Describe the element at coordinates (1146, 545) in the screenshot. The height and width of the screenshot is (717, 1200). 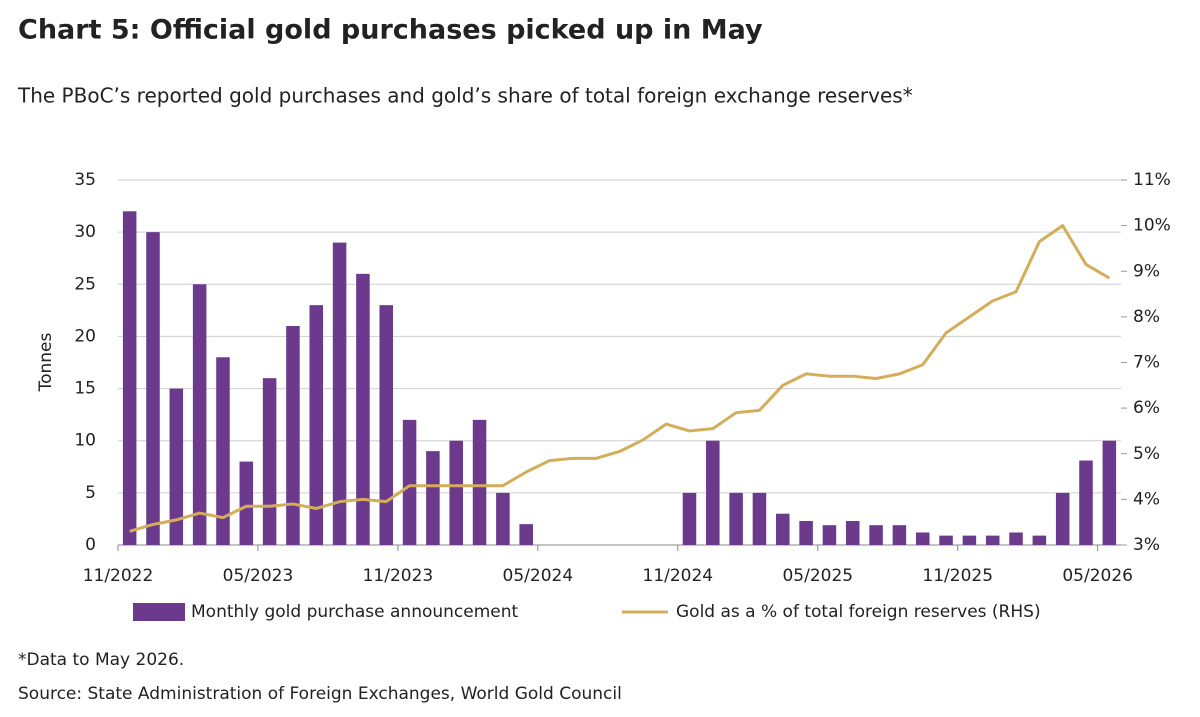
I see `y2-tick-label: 3%` at that location.